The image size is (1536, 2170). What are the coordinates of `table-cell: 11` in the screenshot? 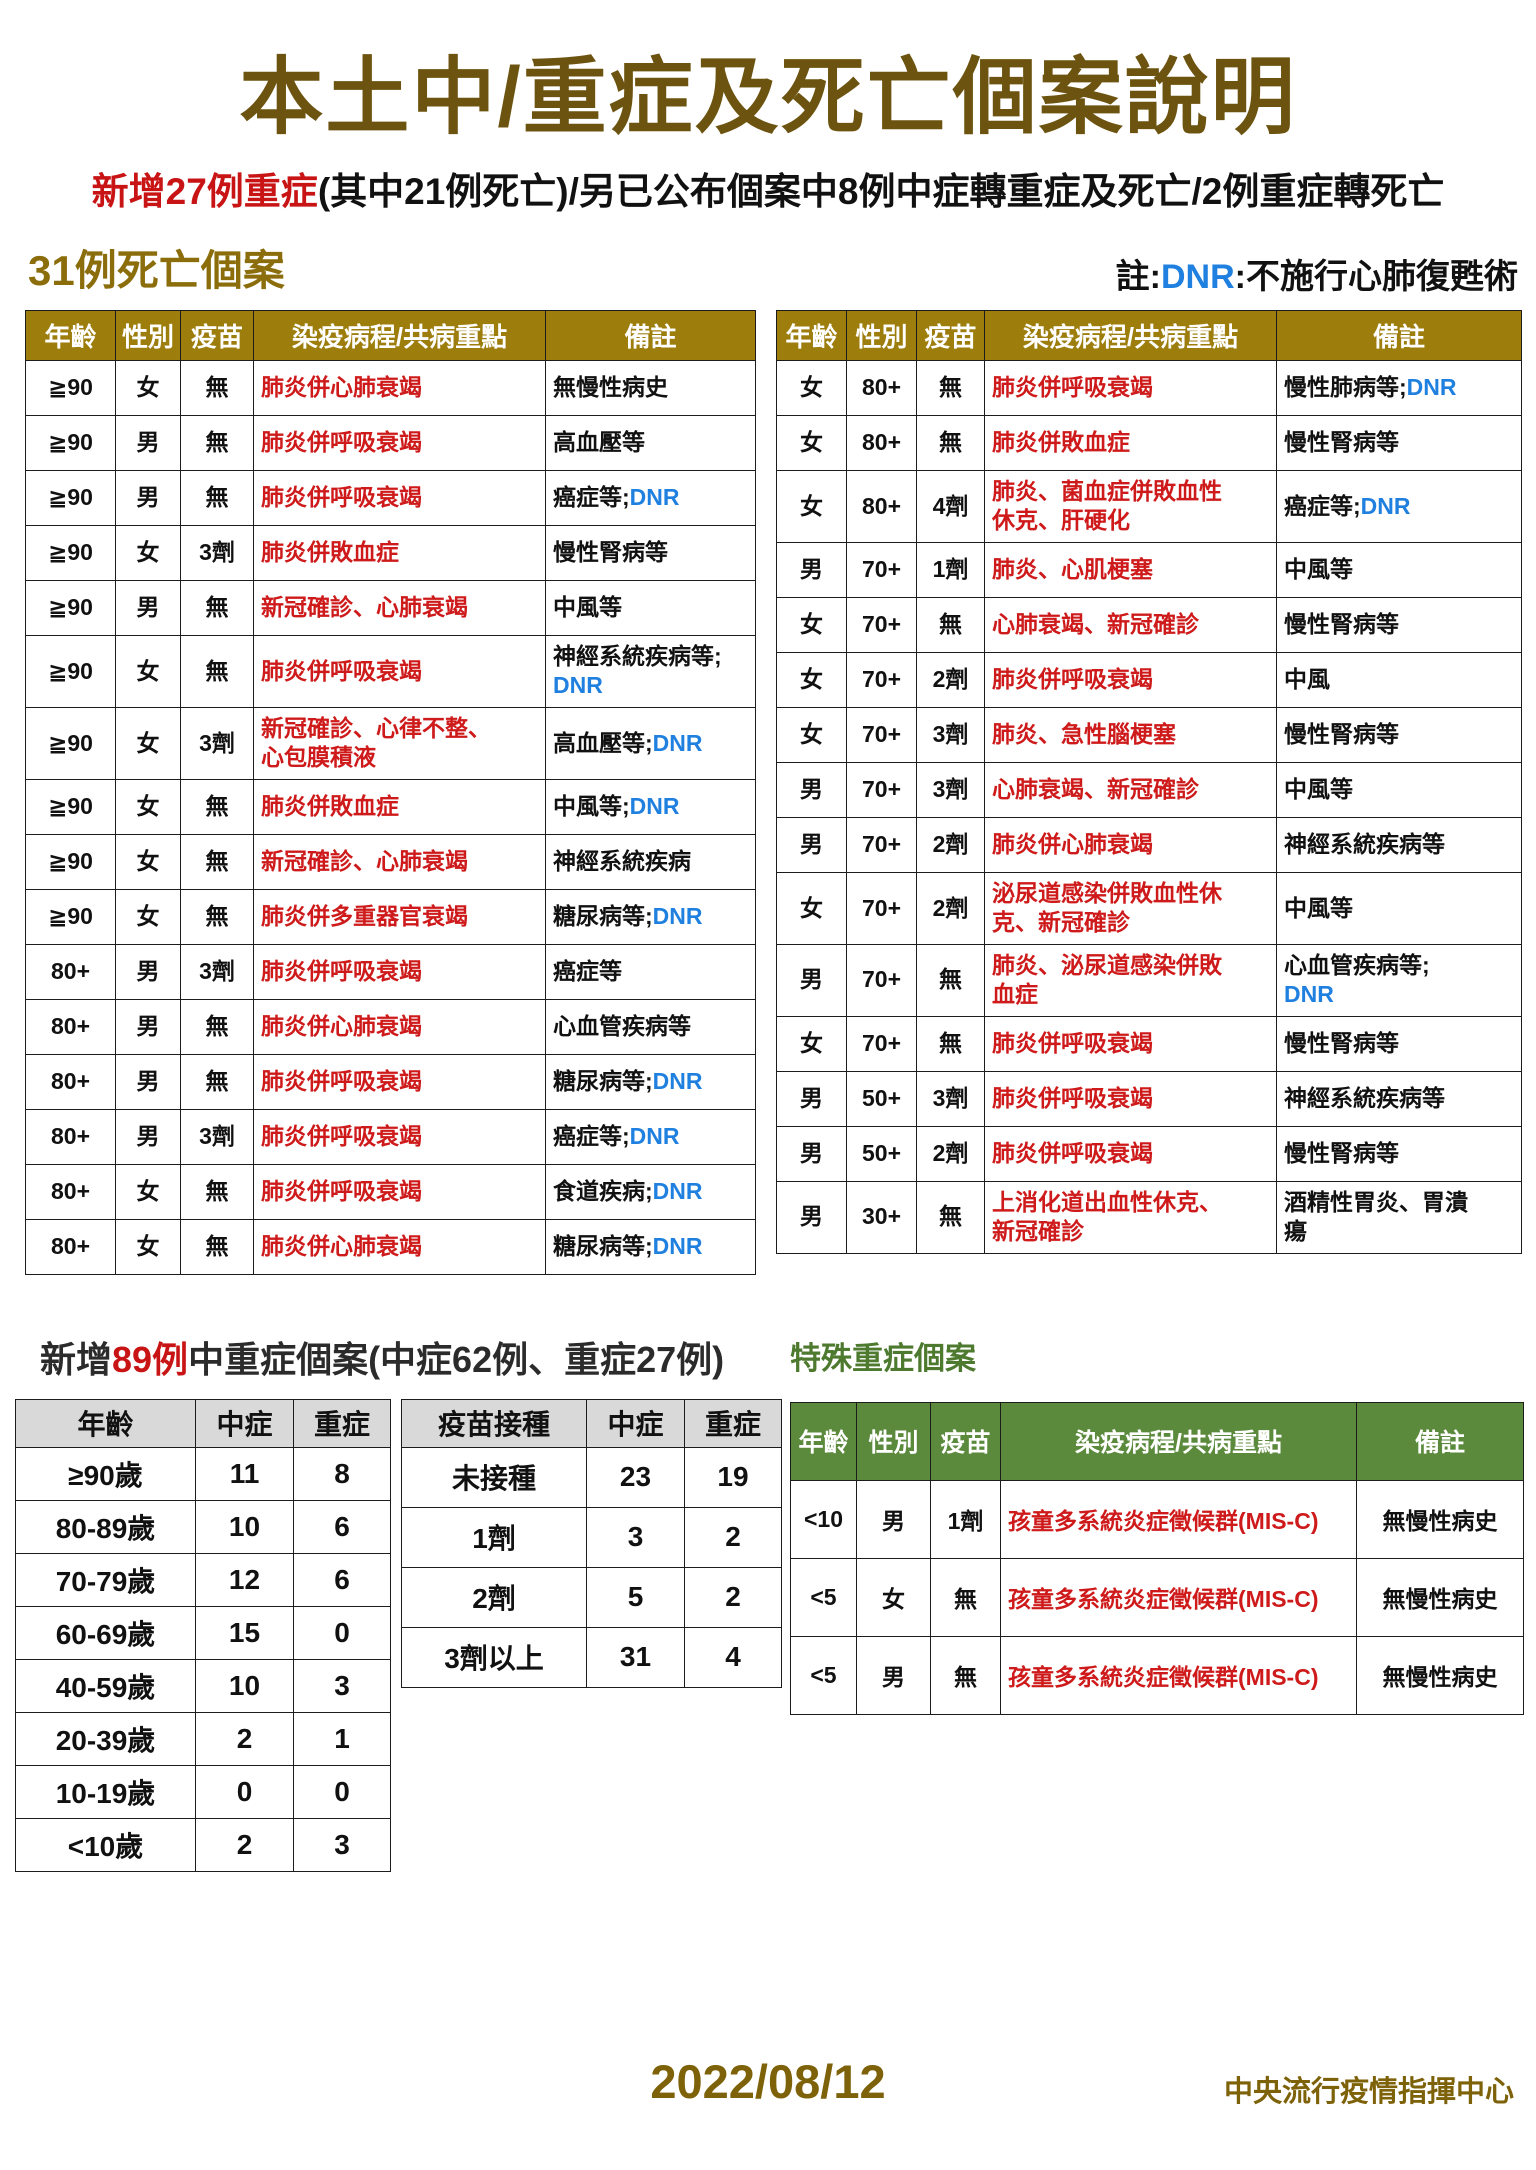 It's located at (244, 1473).